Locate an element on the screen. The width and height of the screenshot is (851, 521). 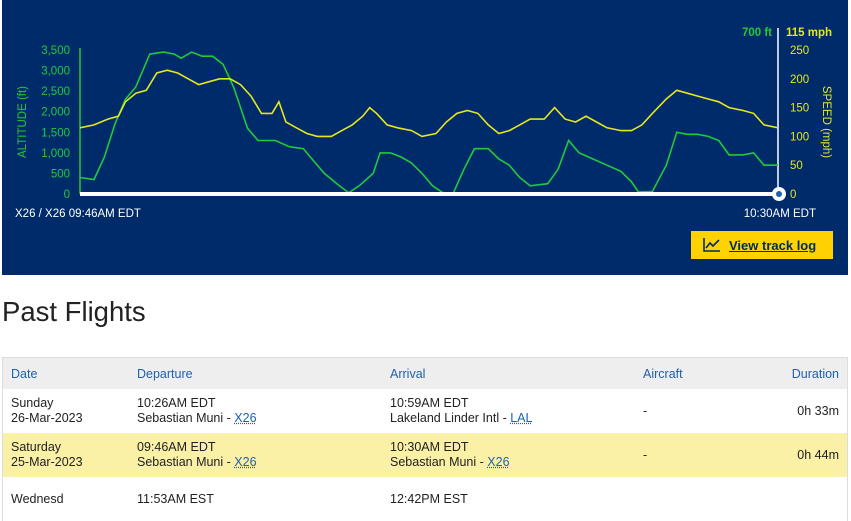
view-track-log-label: View track log is located at coordinates (773, 245).